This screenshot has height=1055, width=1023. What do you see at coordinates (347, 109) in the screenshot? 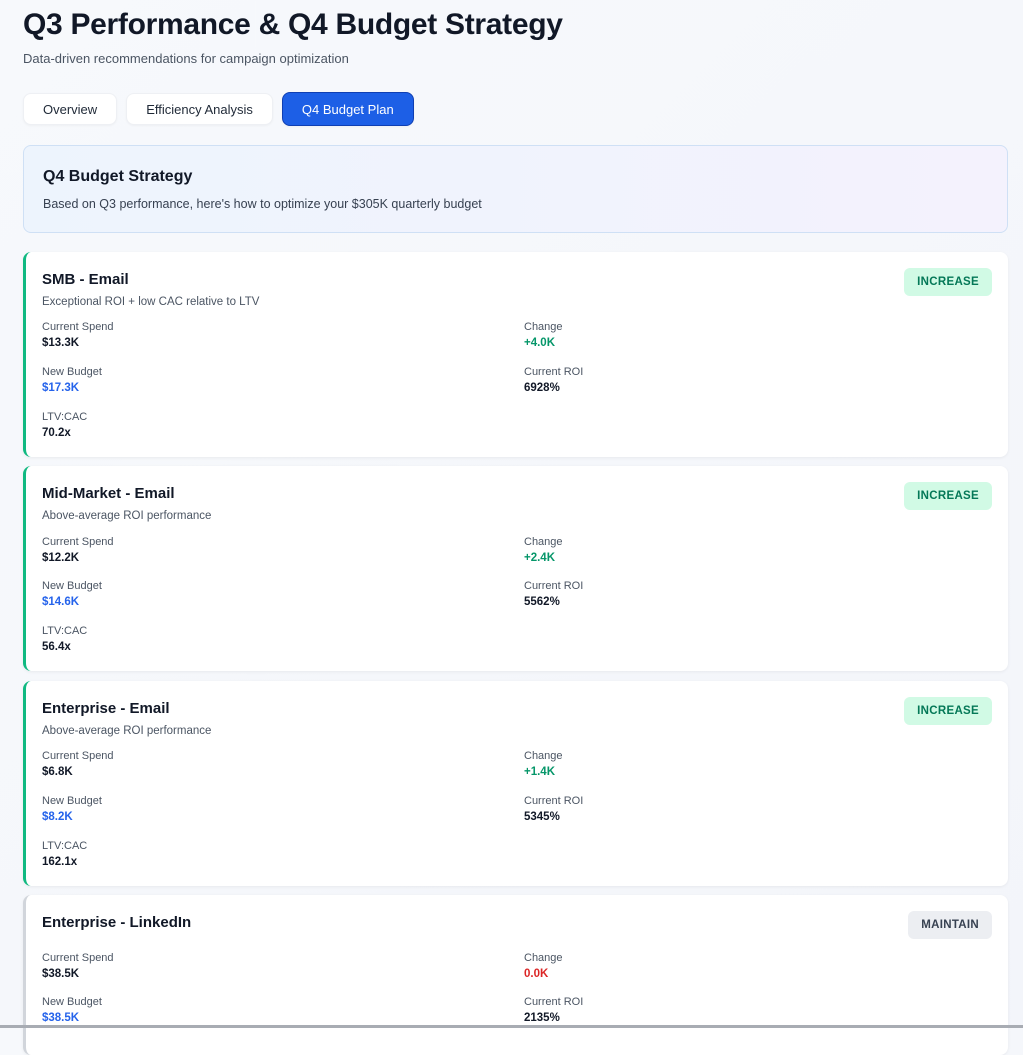
I see `tab-q4-budget-plan: Q4 Budget Plan` at bounding box center [347, 109].